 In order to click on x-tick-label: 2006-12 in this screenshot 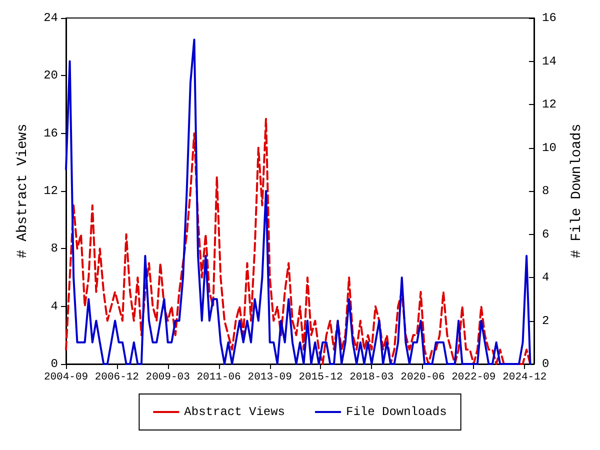, I will do `click(116, 378)`.